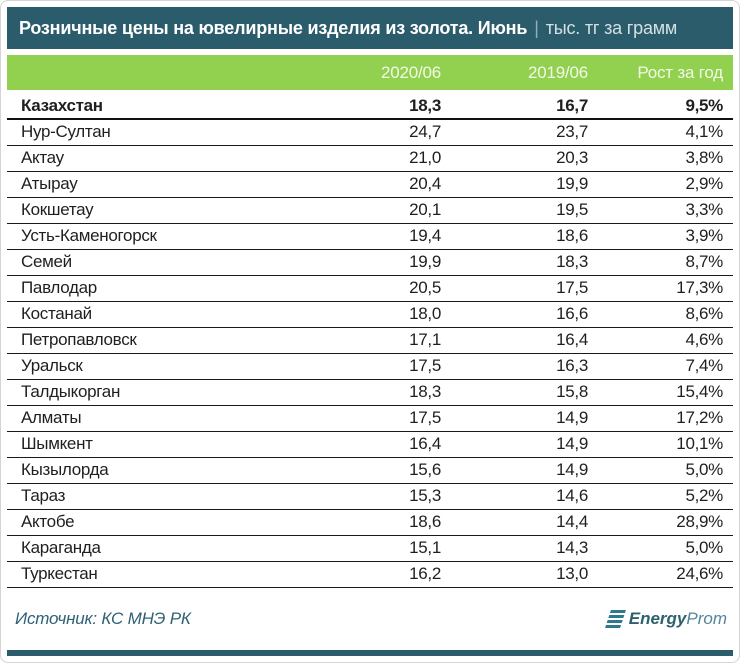 This screenshot has height=663, width=740. Describe the element at coordinates (615, 618) in the screenshot. I see `energyprom-logo-icon` at that location.